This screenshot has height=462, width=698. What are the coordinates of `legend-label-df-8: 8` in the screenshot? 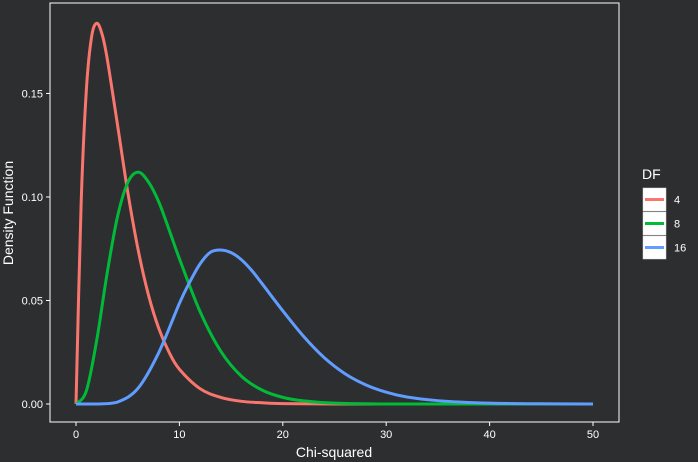 It's located at (677, 225).